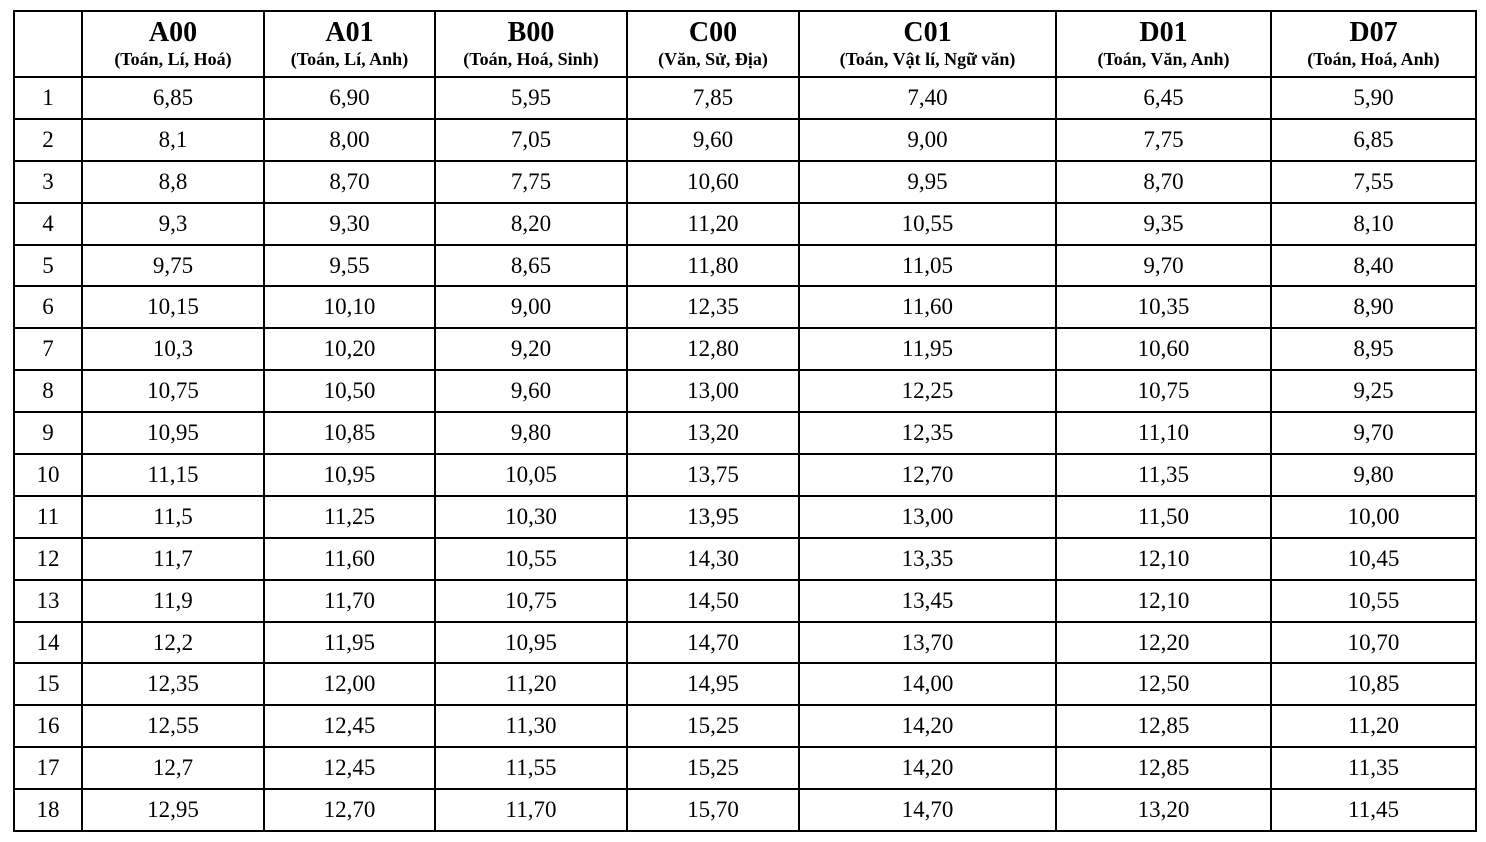 The height and width of the screenshot is (842, 1486). What do you see at coordinates (349, 475) in the screenshot?
I see `score-cell: 10,95` at bounding box center [349, 475].